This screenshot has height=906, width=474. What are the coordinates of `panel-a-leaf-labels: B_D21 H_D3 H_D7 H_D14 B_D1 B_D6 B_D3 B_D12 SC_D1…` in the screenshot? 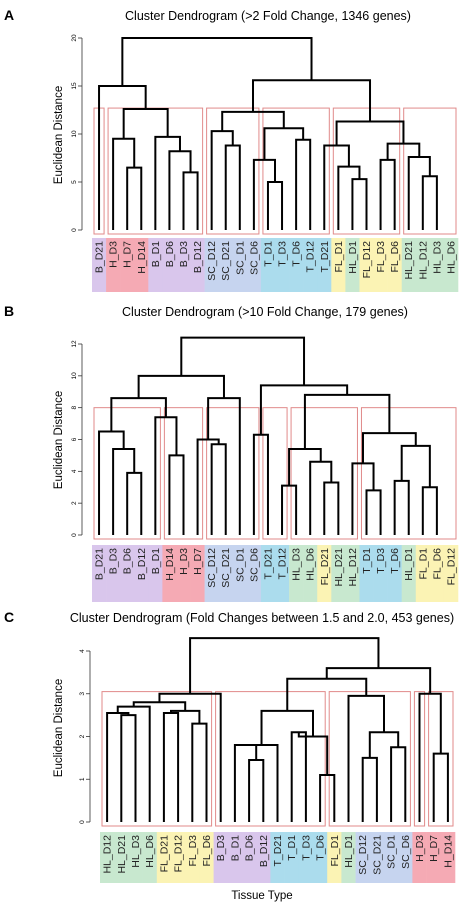 It's located at (276, 261).